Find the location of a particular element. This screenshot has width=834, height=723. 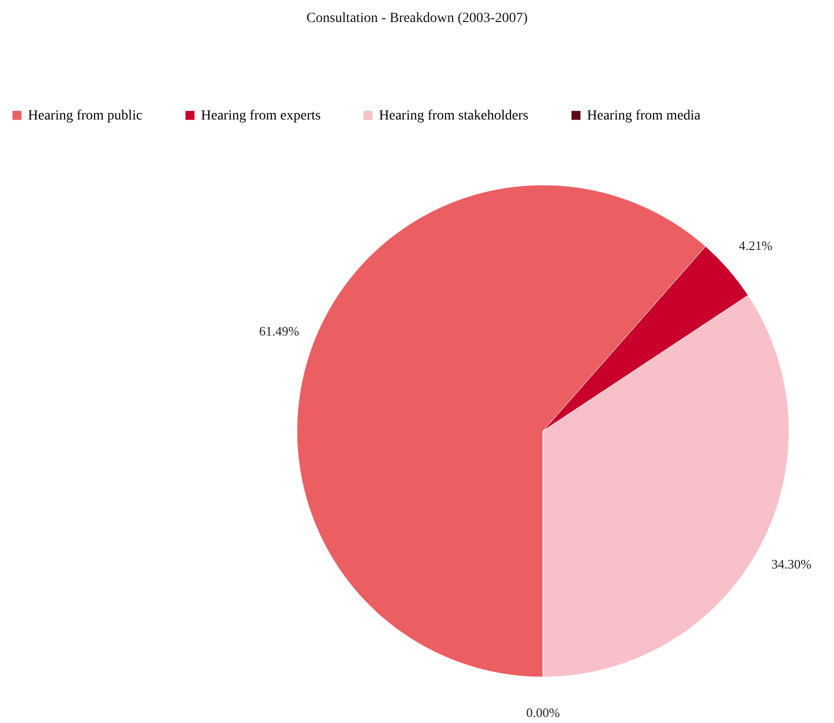

legend-label: Hearing from public is located at coordinates (85, 116).